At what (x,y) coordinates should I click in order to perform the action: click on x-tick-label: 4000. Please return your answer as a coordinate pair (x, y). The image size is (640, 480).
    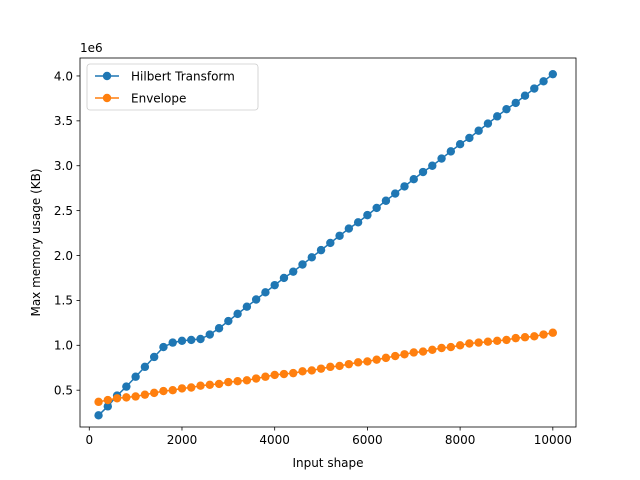
    Looking at the image, I should click on (274, 440).